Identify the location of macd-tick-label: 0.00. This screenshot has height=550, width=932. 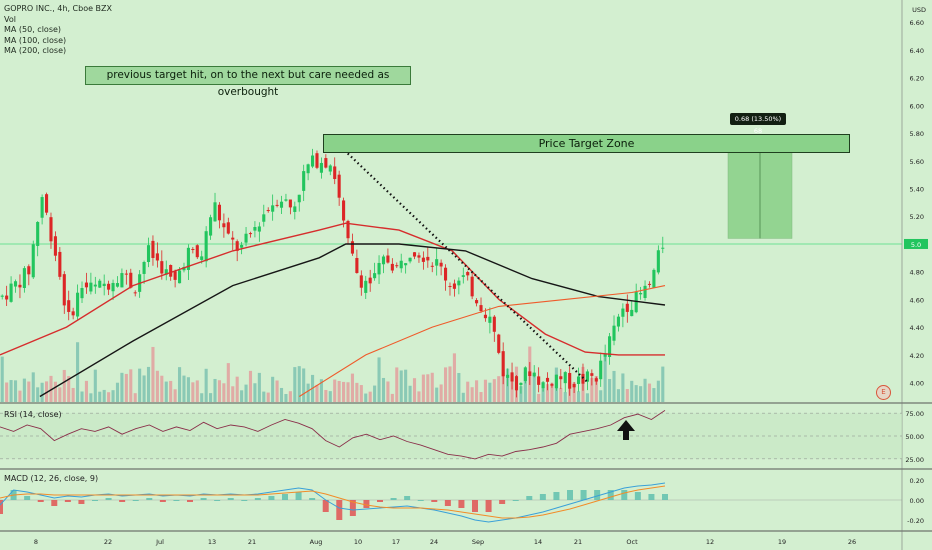
(917, 501).